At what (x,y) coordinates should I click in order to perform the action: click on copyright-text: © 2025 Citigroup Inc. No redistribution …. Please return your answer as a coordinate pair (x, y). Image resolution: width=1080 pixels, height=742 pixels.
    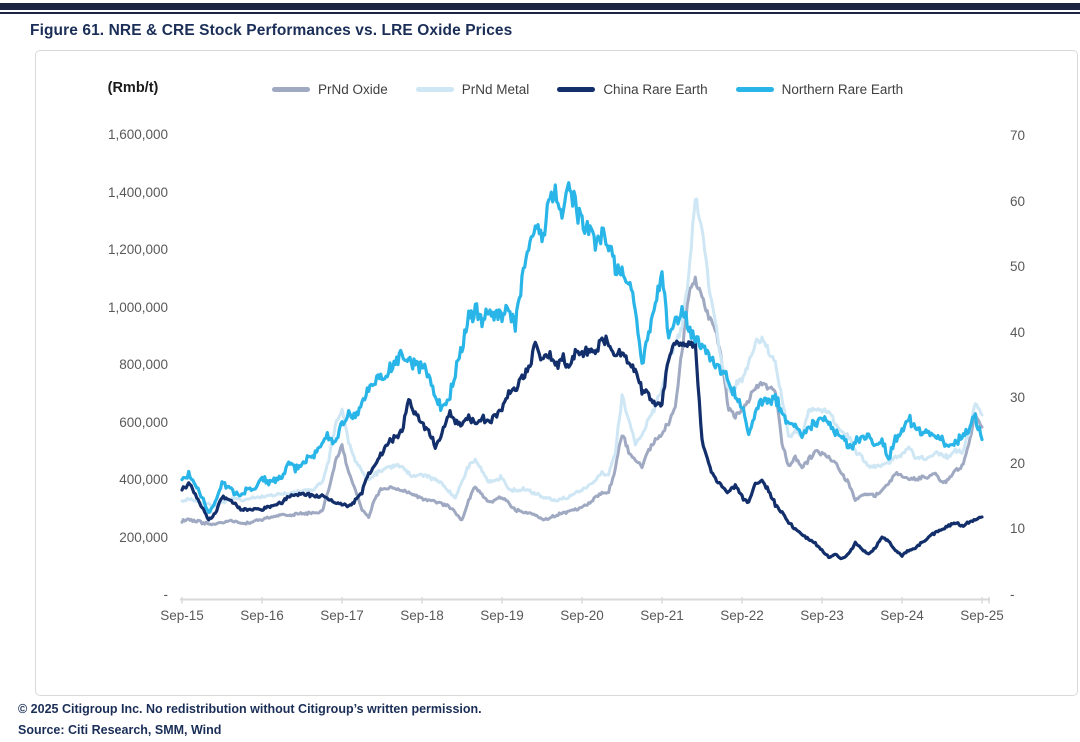
    Looking at the image, I should click on (250, 709).